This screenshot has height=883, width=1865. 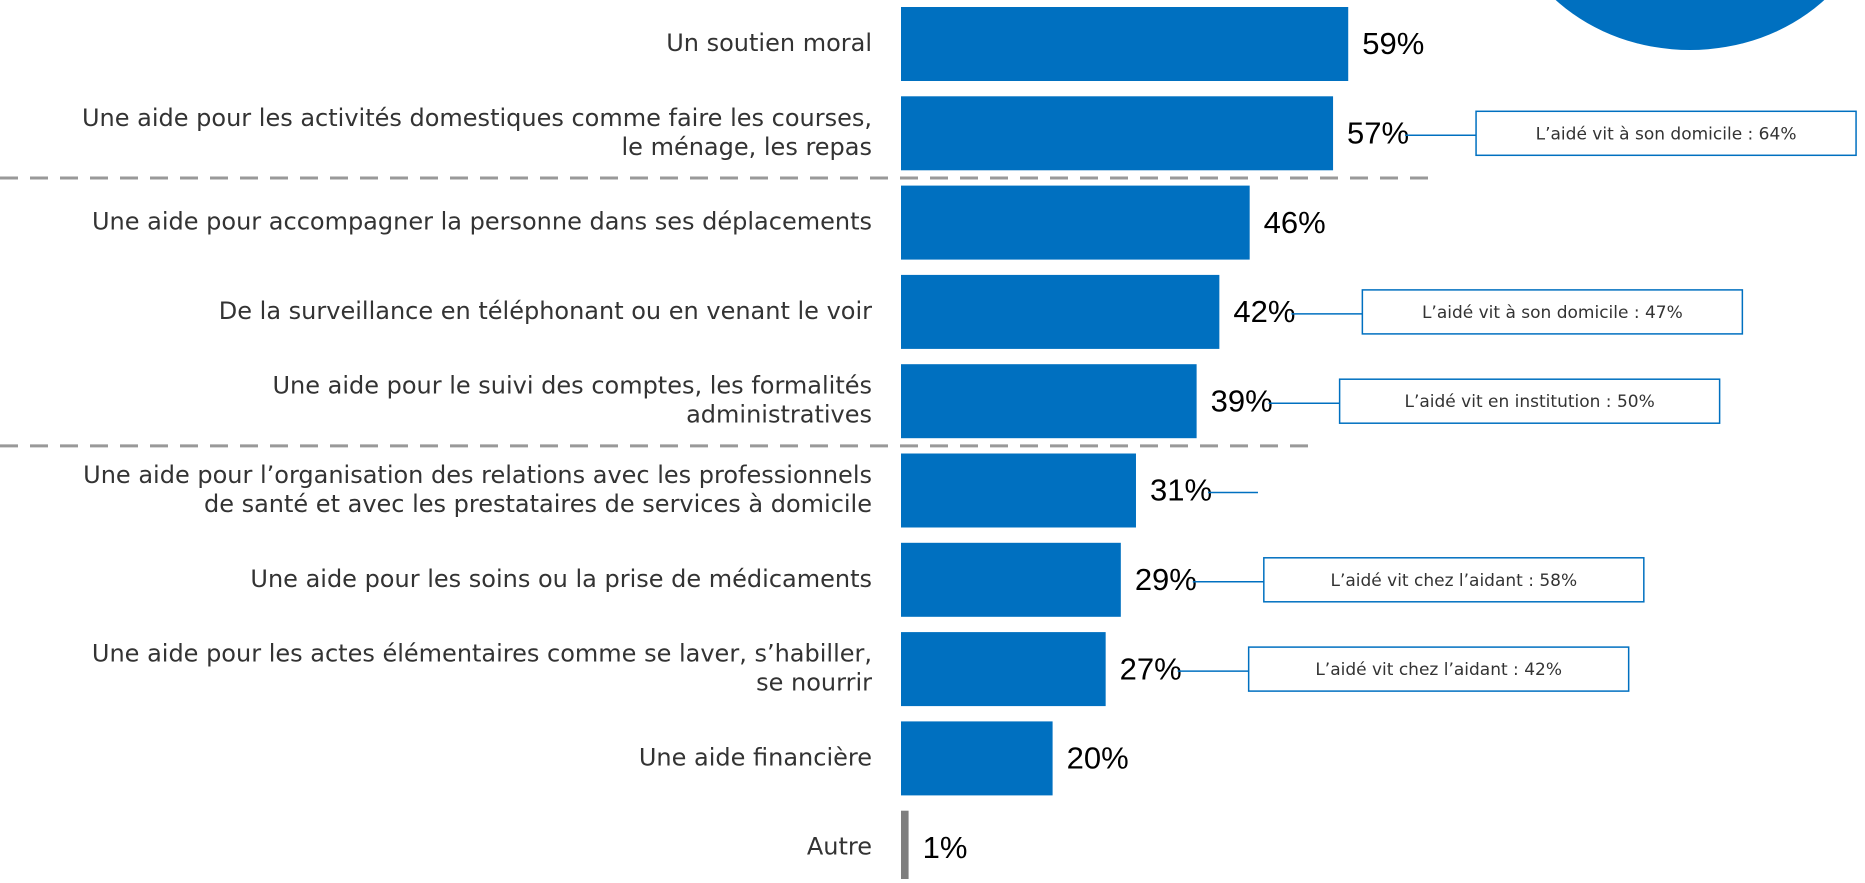 I want to click on note-text: L’aidé vit chez l’aidant : 42%, so click(x=1438, y=670).